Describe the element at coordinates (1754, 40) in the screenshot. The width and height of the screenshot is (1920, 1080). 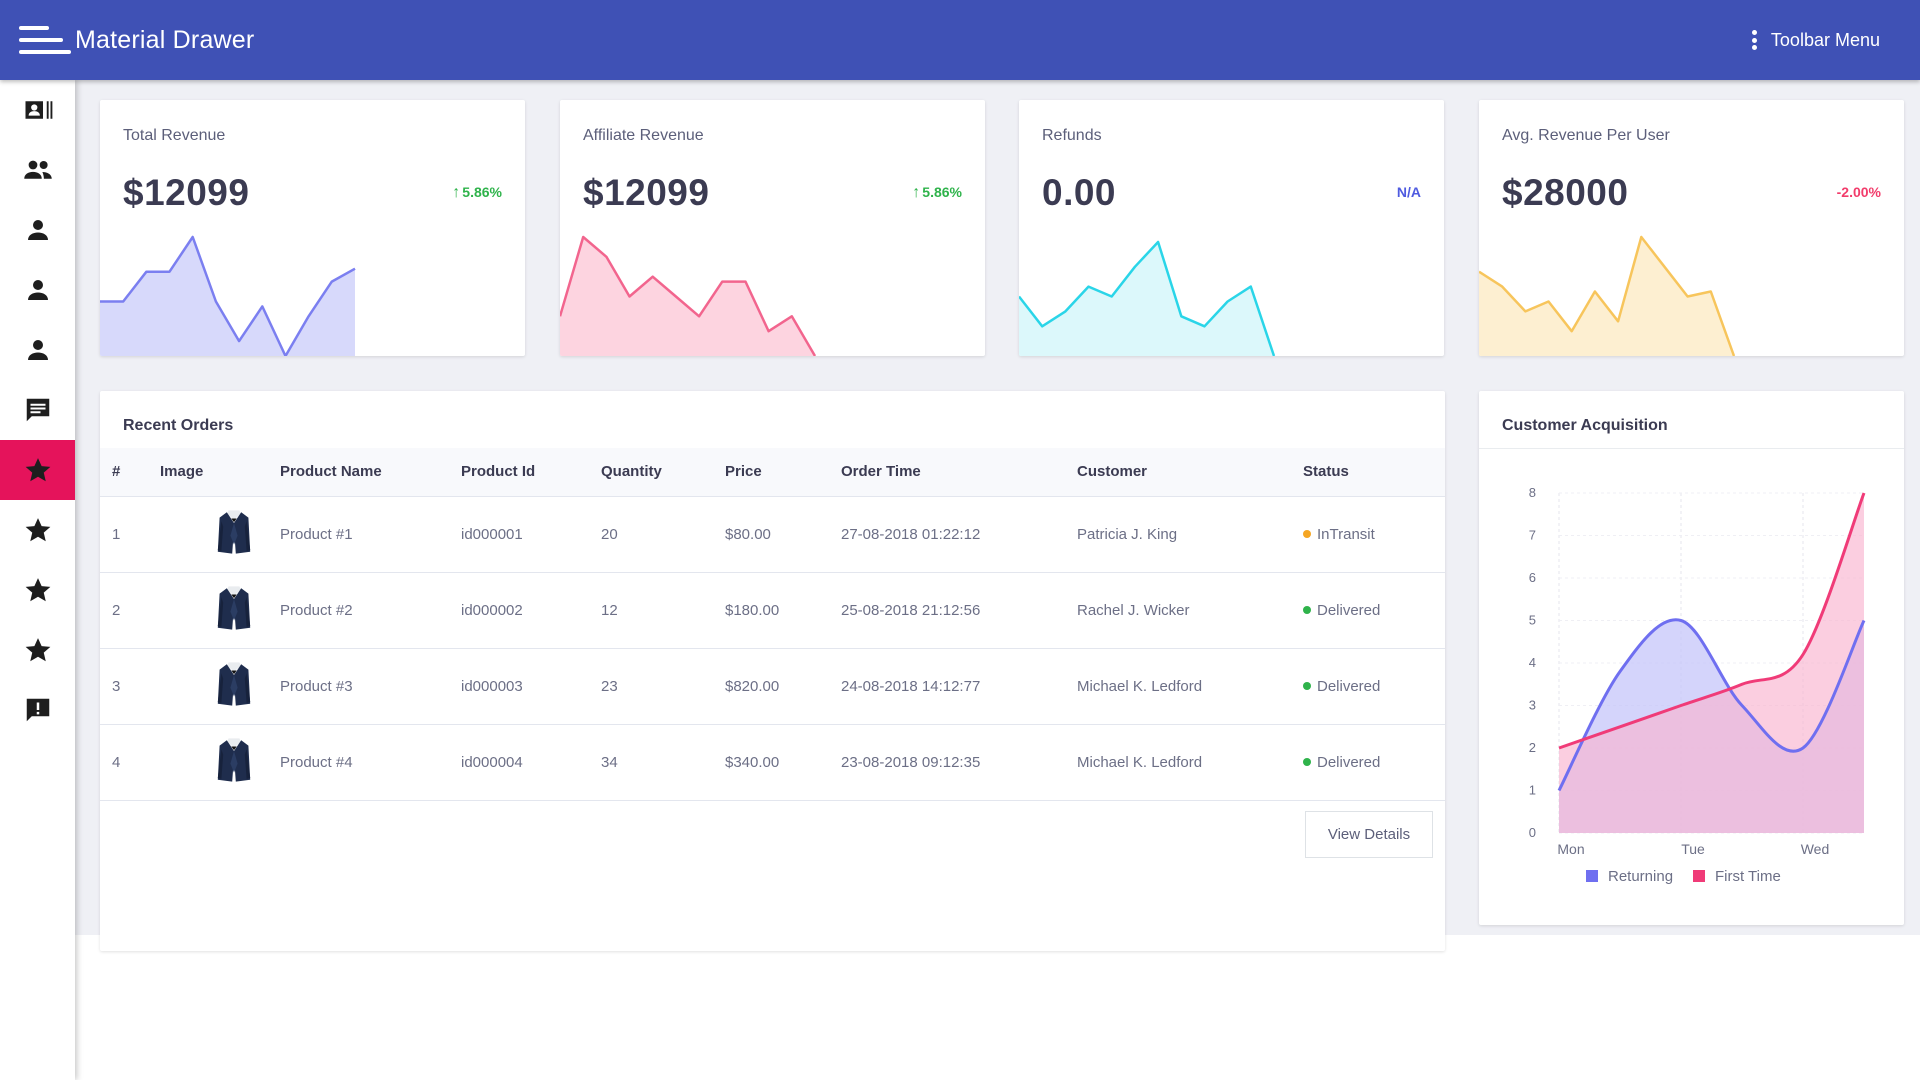
I see `more-vert-icon` at that location.